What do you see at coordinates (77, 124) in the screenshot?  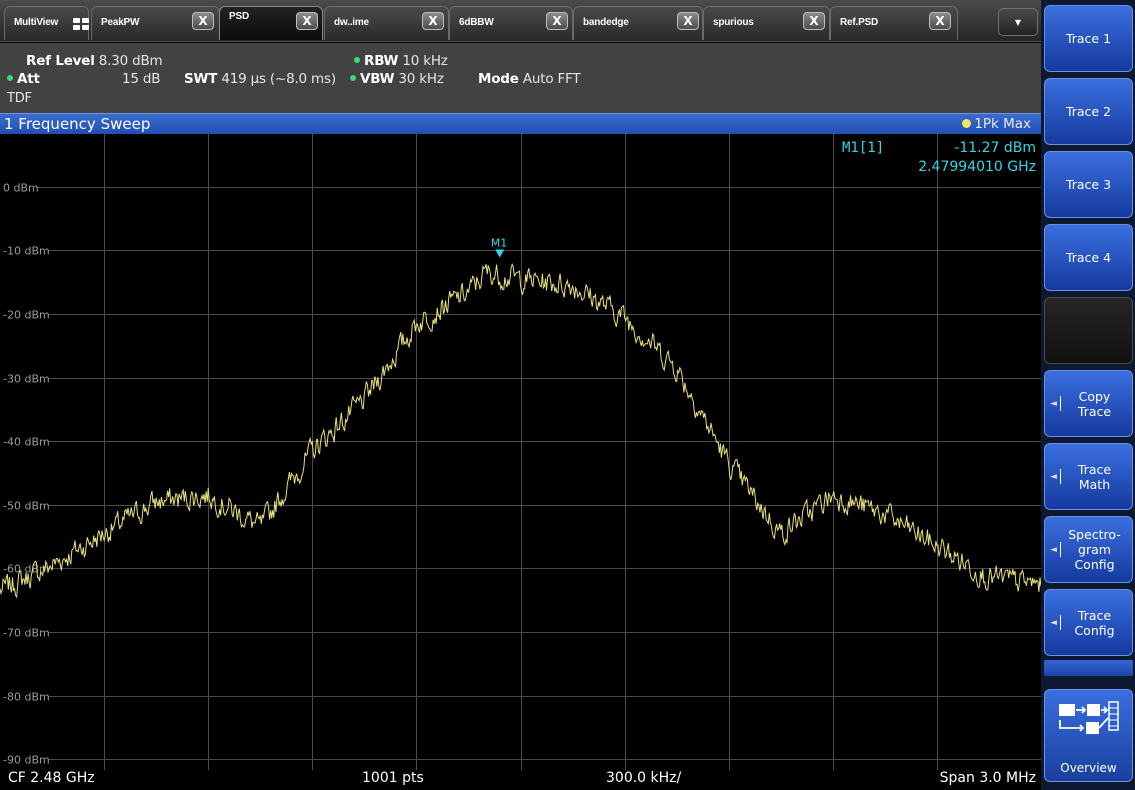 I see `diagram-title: 1 Frequency Sweep` at bounding box center [77, 124].